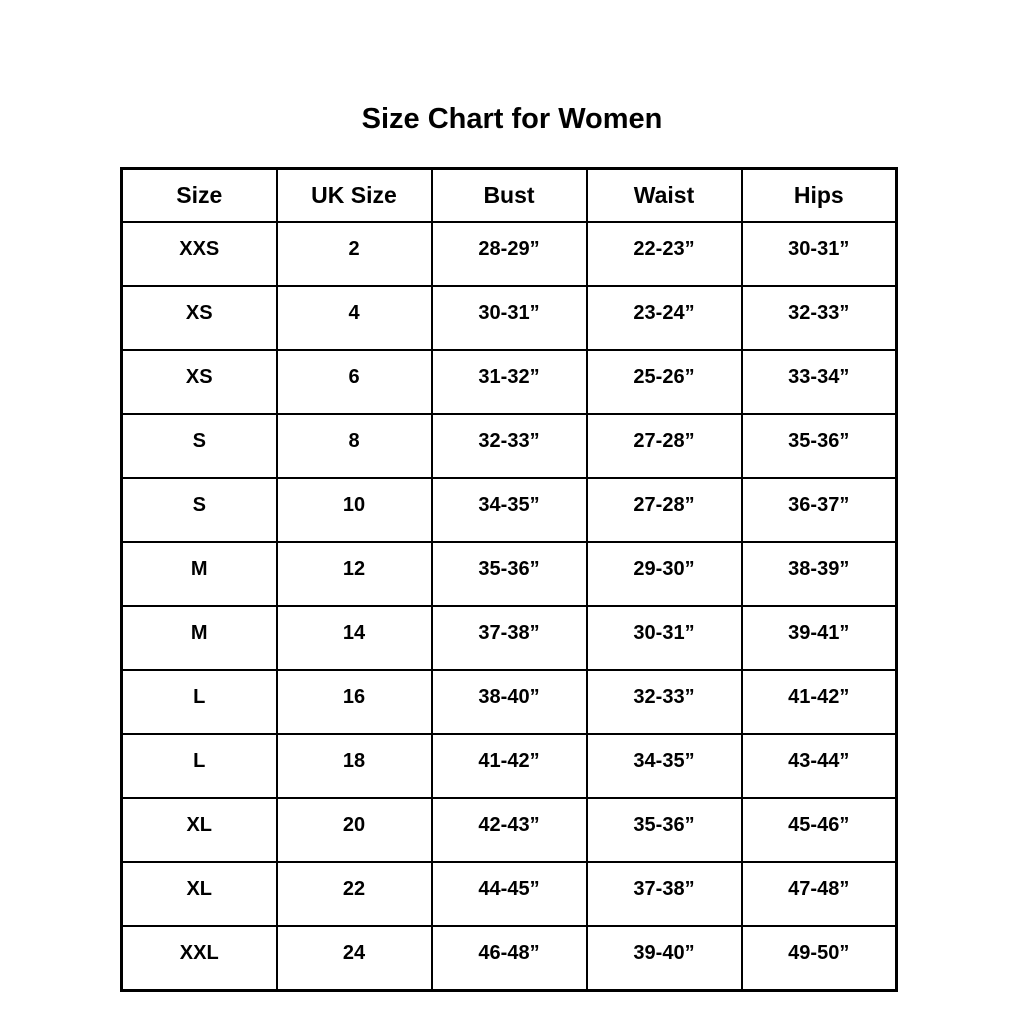 This screenshot has height=1024, width=1024. I want to click on table-row: L 18 41-42” 34-35” 43-44”, so click(509, 766).